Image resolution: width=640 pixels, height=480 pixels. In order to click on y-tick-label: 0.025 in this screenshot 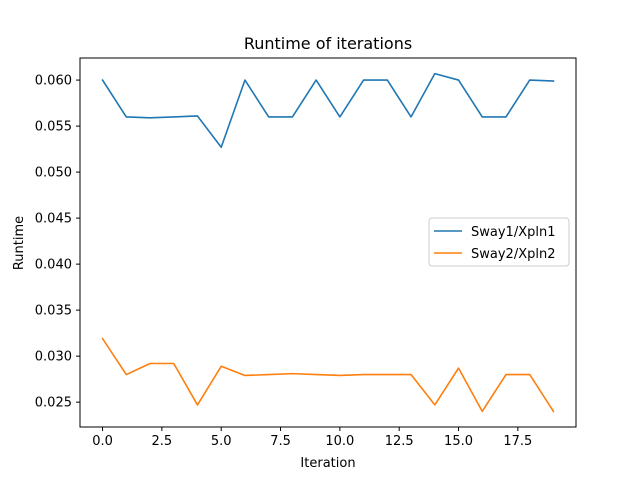, I will do `click(53, 403)`.